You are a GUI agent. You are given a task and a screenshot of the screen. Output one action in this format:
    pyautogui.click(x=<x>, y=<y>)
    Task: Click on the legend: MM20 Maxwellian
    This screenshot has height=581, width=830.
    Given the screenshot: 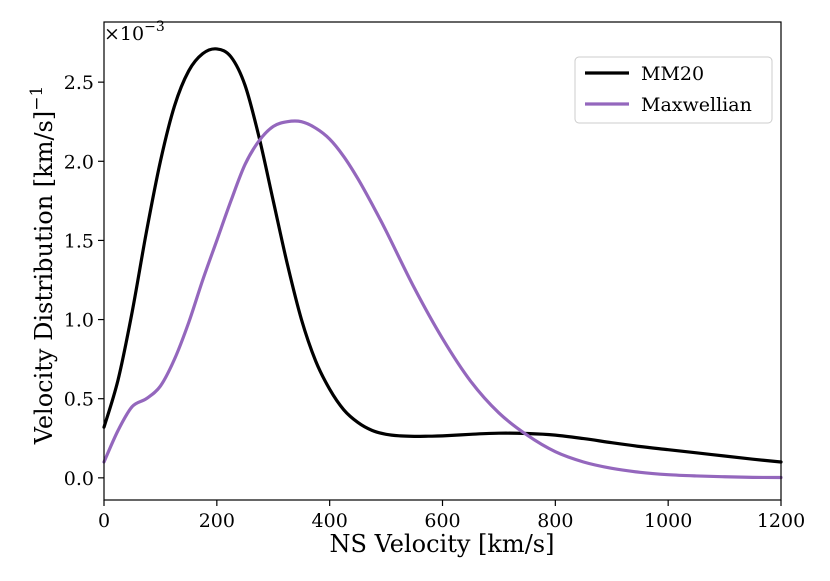 What is the action you would take?
    pyautogui.click(x=673, y=90)
    